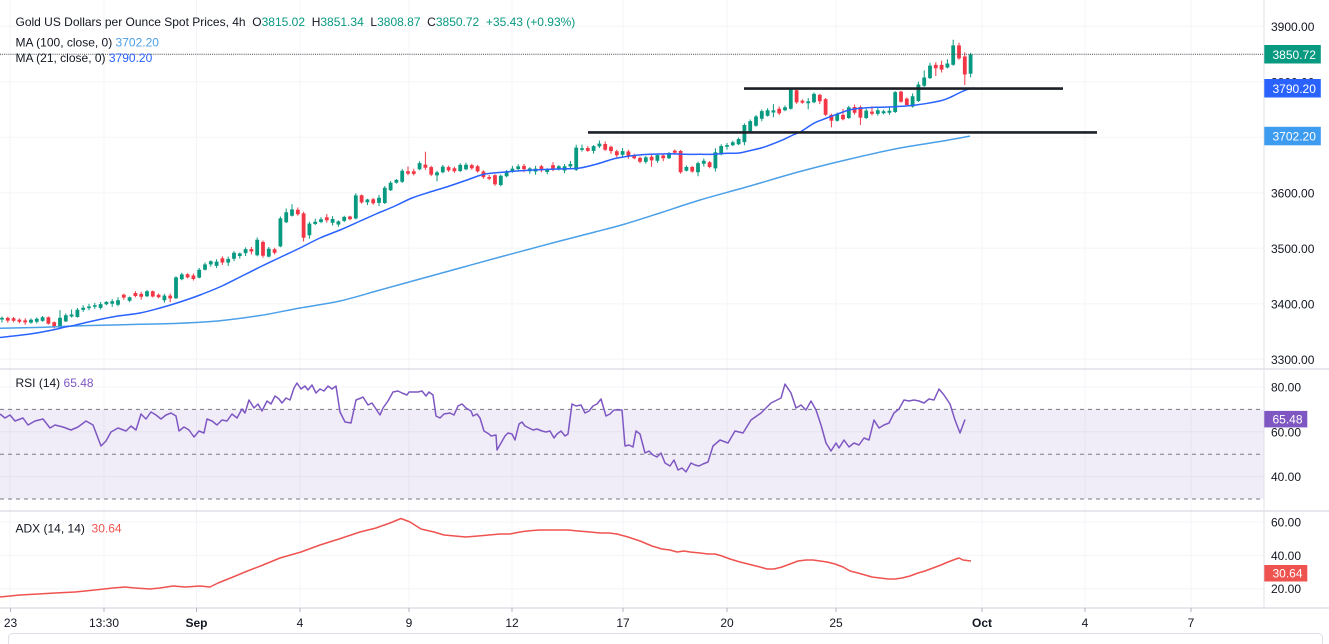 The image size is (1329, 644). What do you see at coordinates (69, 529) in the screenshot?
I see `svg-text: ADX (14, 14) 30.64` at bounding box center [69, 529].